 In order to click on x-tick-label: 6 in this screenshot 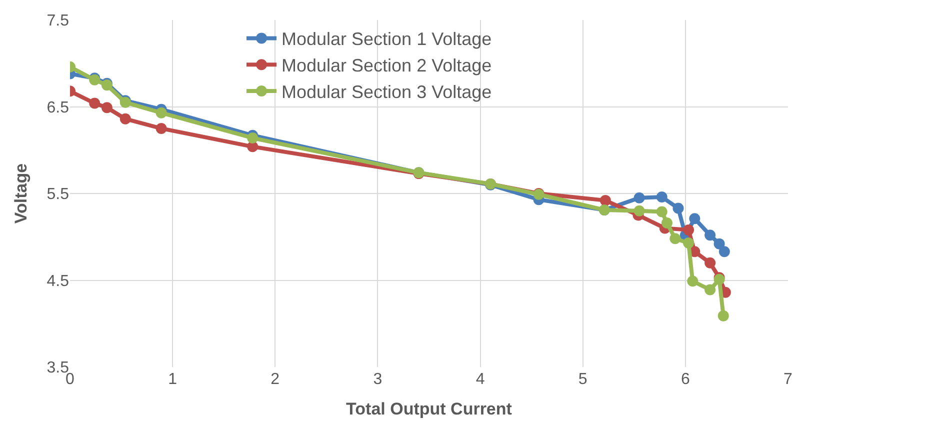, I will do `click(685, 379)`.